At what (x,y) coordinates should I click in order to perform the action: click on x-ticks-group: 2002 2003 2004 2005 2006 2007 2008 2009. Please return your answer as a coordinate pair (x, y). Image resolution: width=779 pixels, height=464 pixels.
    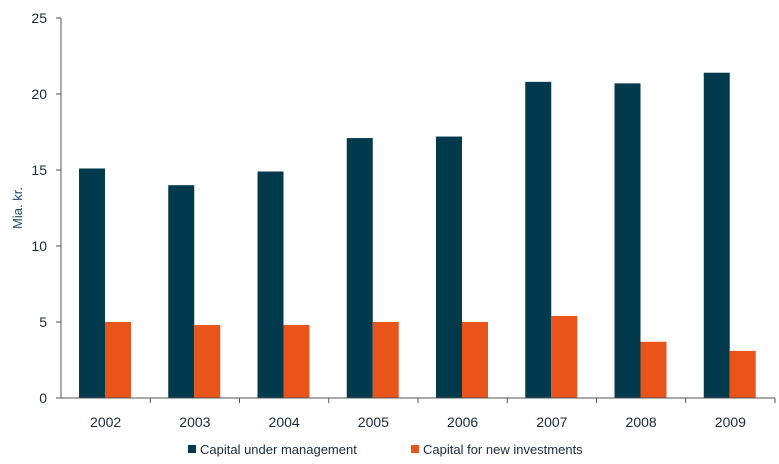
    Looking at the image, I should click on (433, 414).